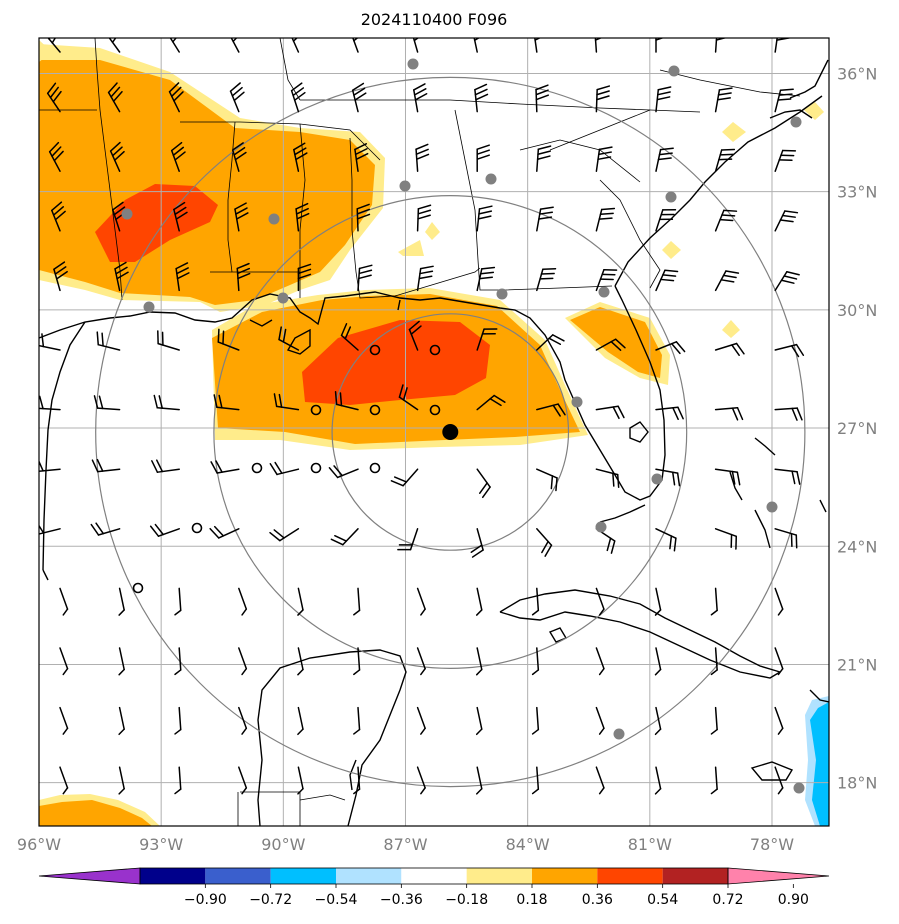  What do you see at coordinates (857, 783) in the screenshot?
I see `lat-tick-label: 18°N` at bounding box center [857, 783].